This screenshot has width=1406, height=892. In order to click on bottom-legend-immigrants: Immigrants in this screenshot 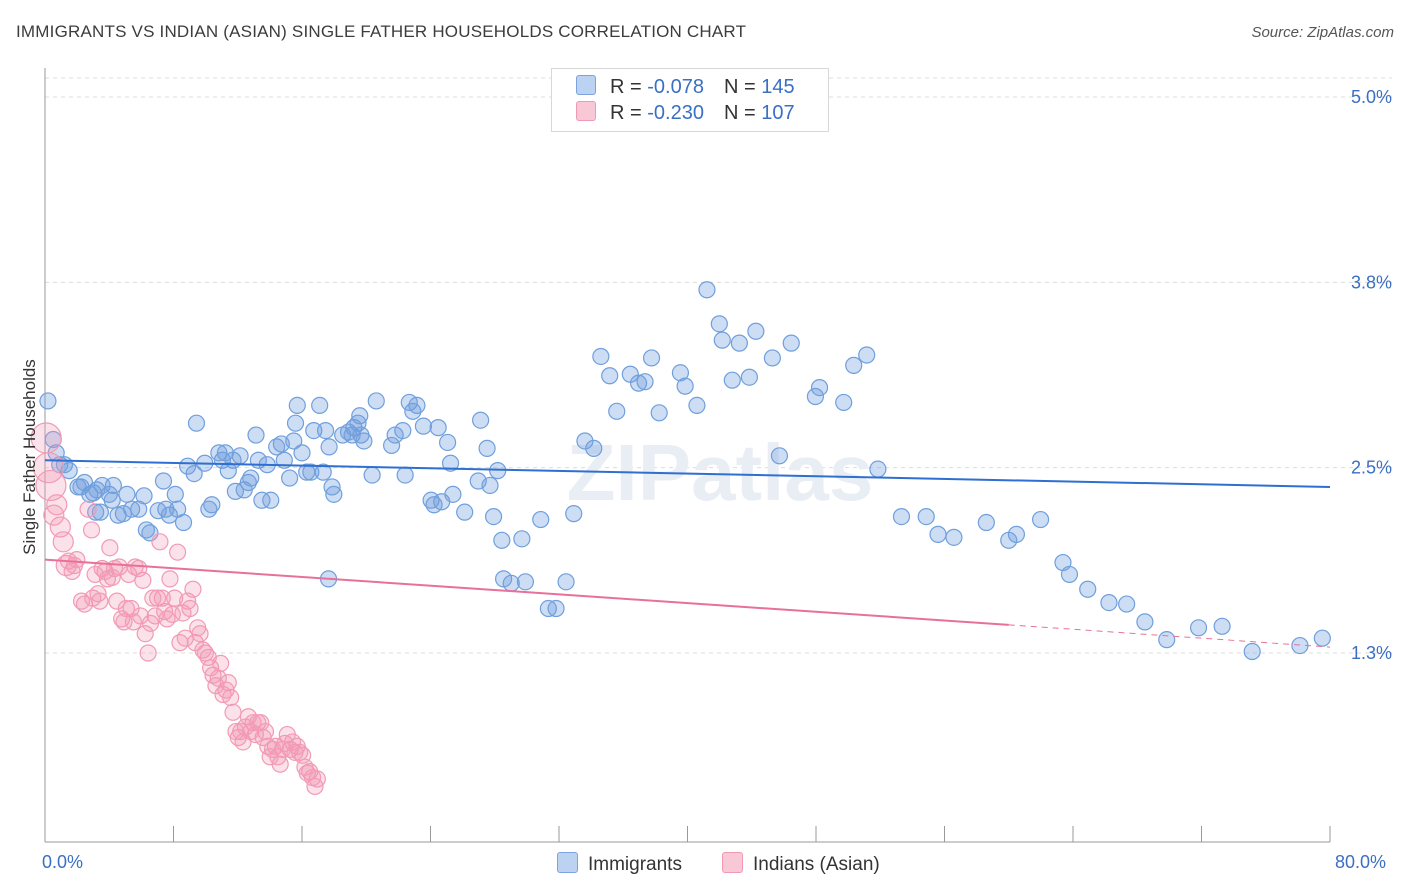, I will do `click(619, 864)`.